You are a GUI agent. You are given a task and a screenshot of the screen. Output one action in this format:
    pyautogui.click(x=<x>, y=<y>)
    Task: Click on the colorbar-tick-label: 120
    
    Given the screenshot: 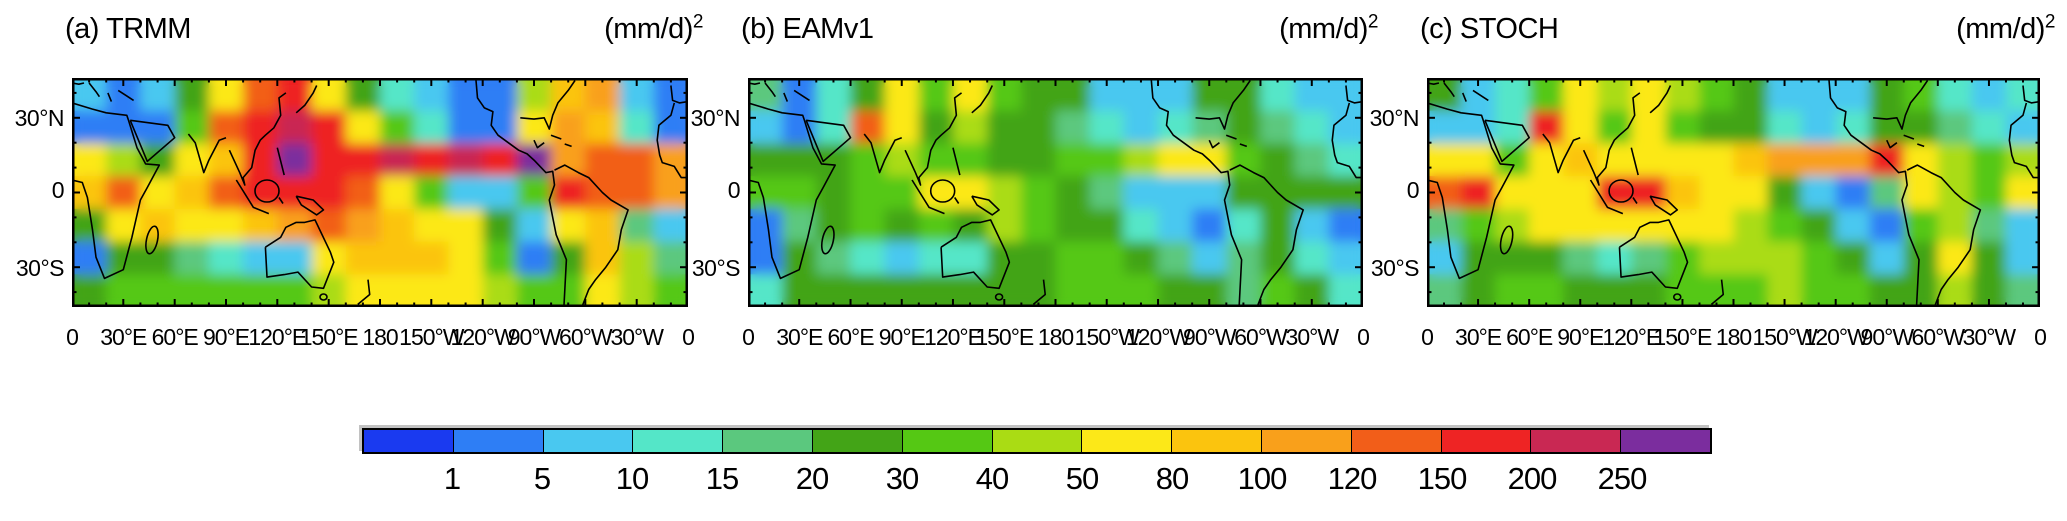 What is the action you would take?
    pyautogui.click(x=1352, y=478)
    